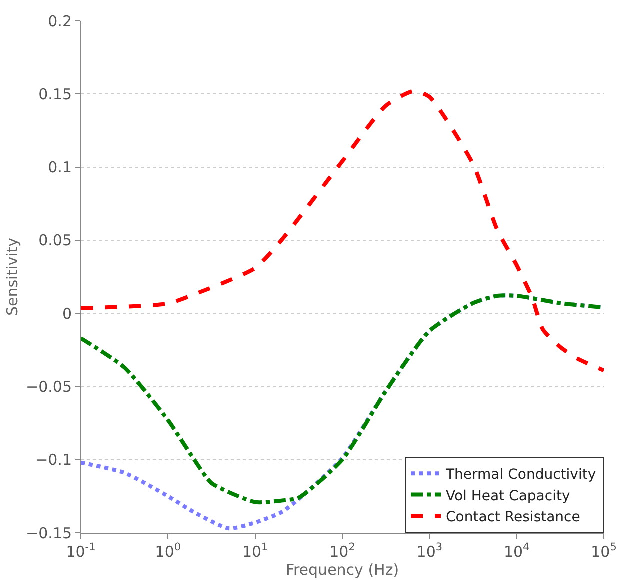 The width and height of the screenshot is (630, 586). I want to click on y-tick-label: 0.2, so click(60, 21).